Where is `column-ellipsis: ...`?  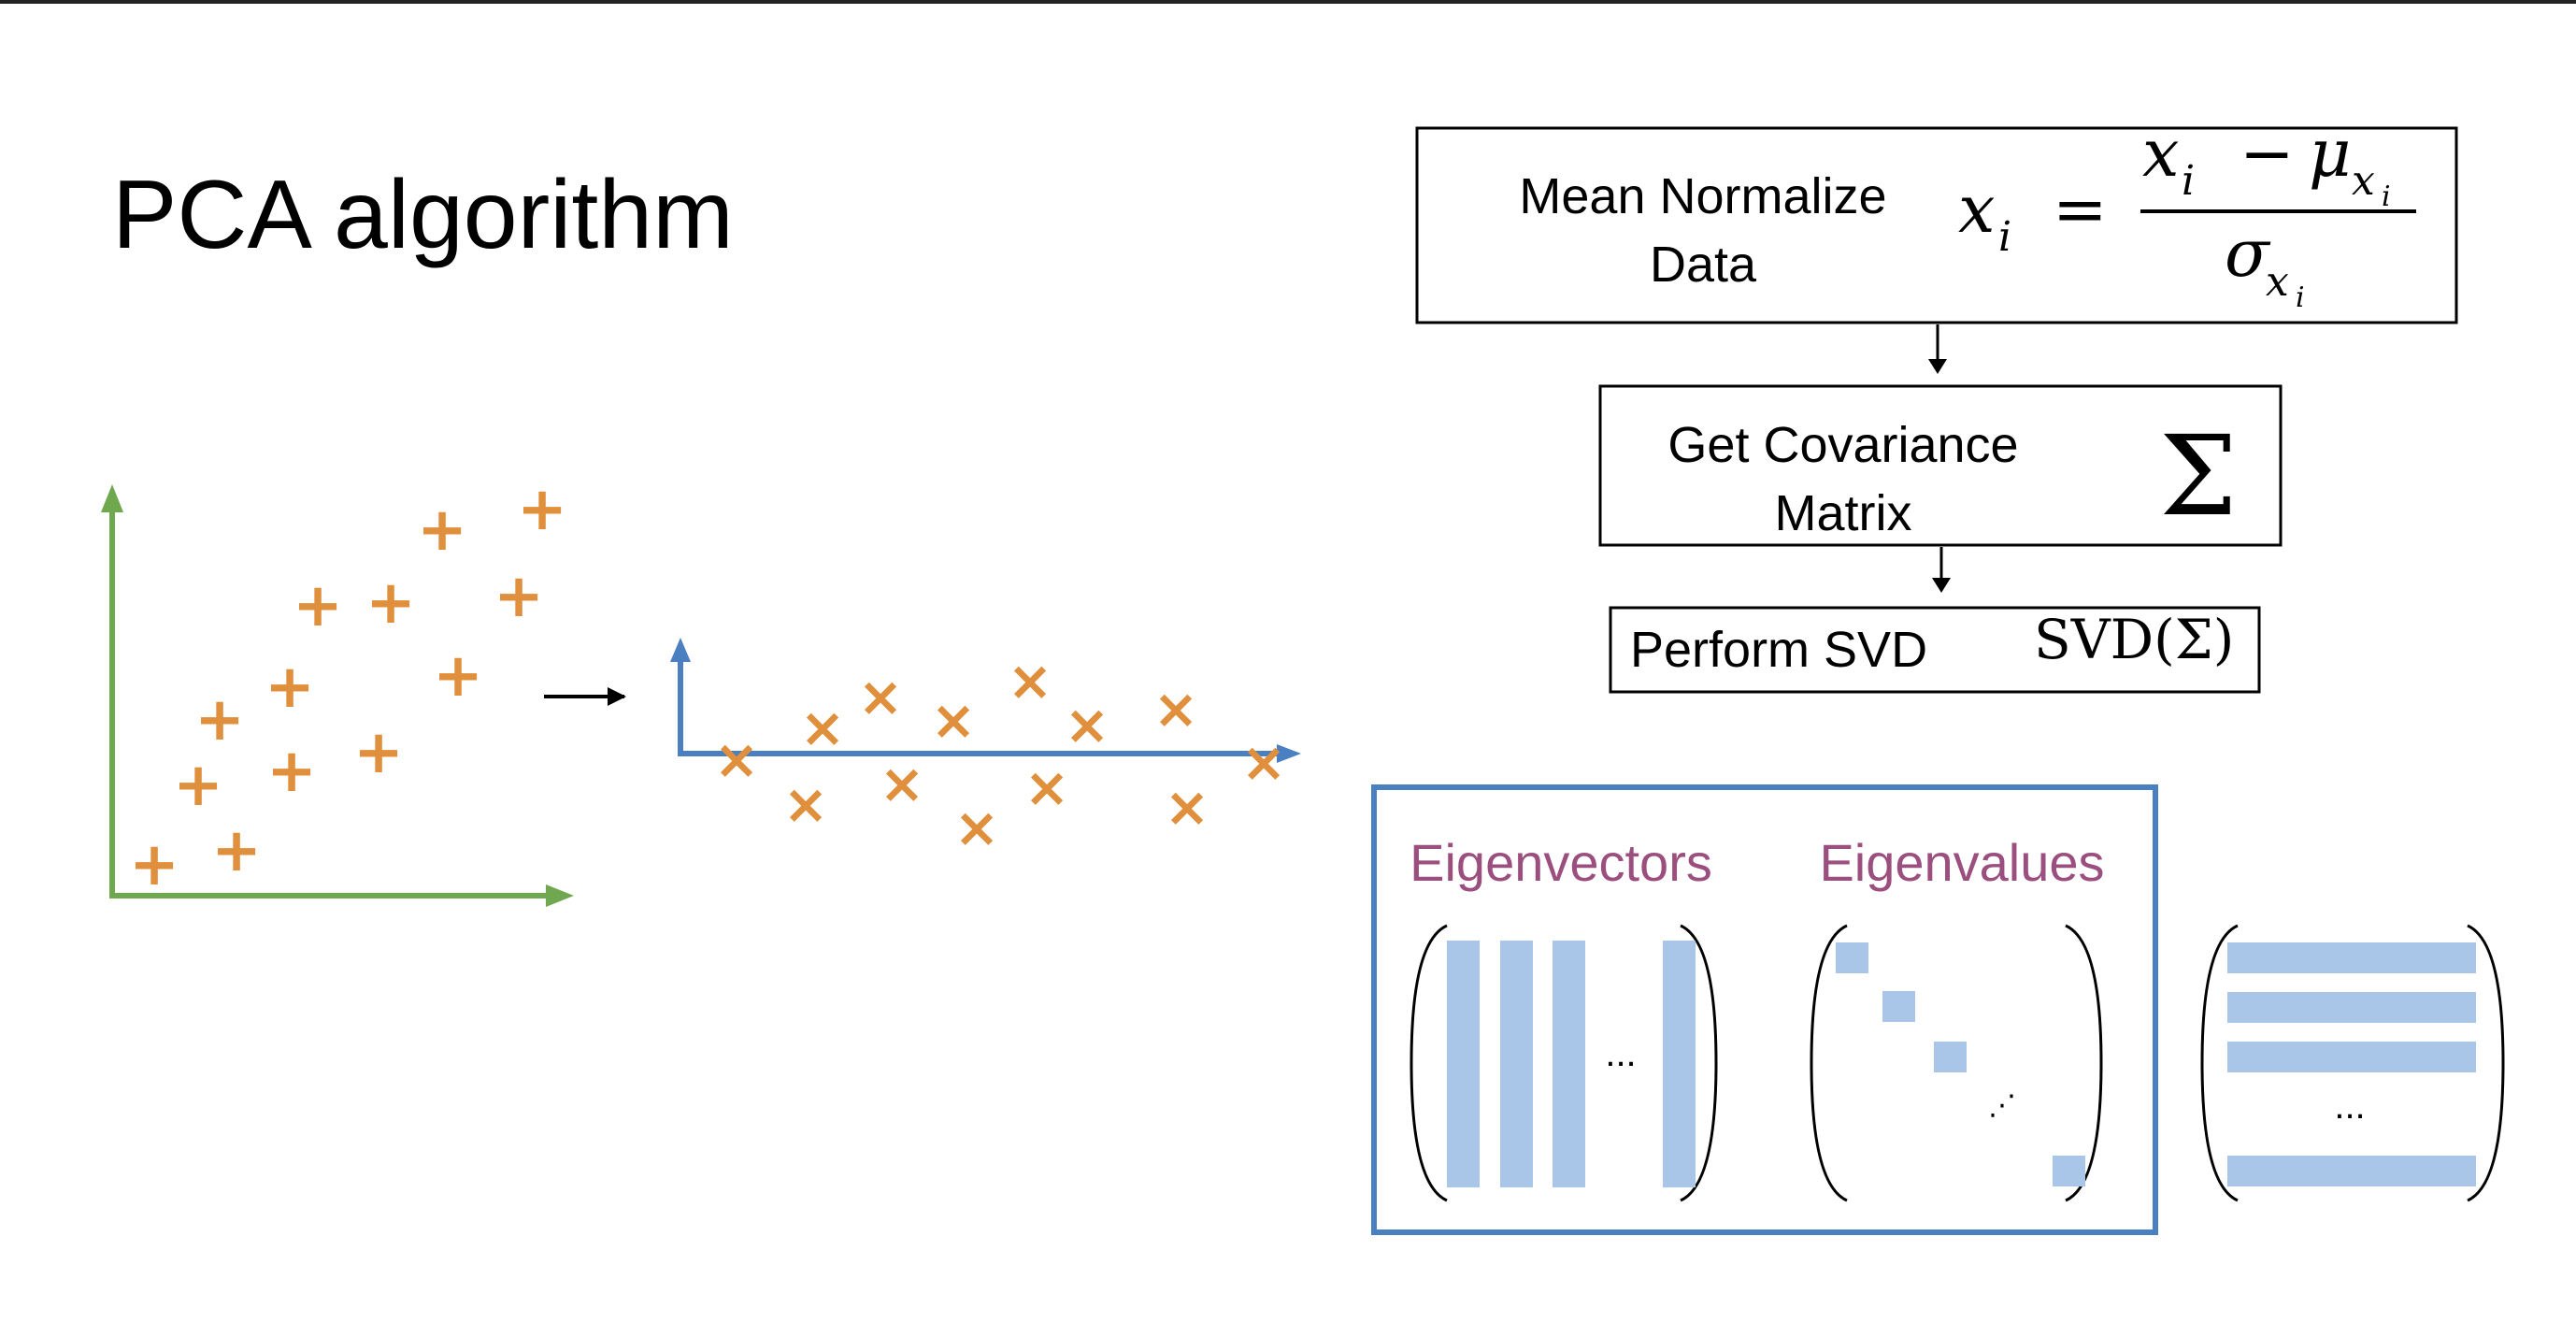 column-ellipsis: ... is located at coordinates (1620, 1053).